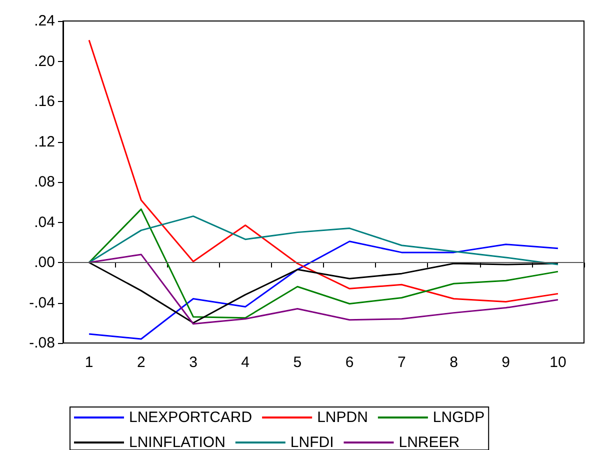 Image resolution: width=590 pixels, height=450 pixels. Describe the element at coordinates (44, 21) in the screenshot. I see `y-tick-label: .24` at that location.